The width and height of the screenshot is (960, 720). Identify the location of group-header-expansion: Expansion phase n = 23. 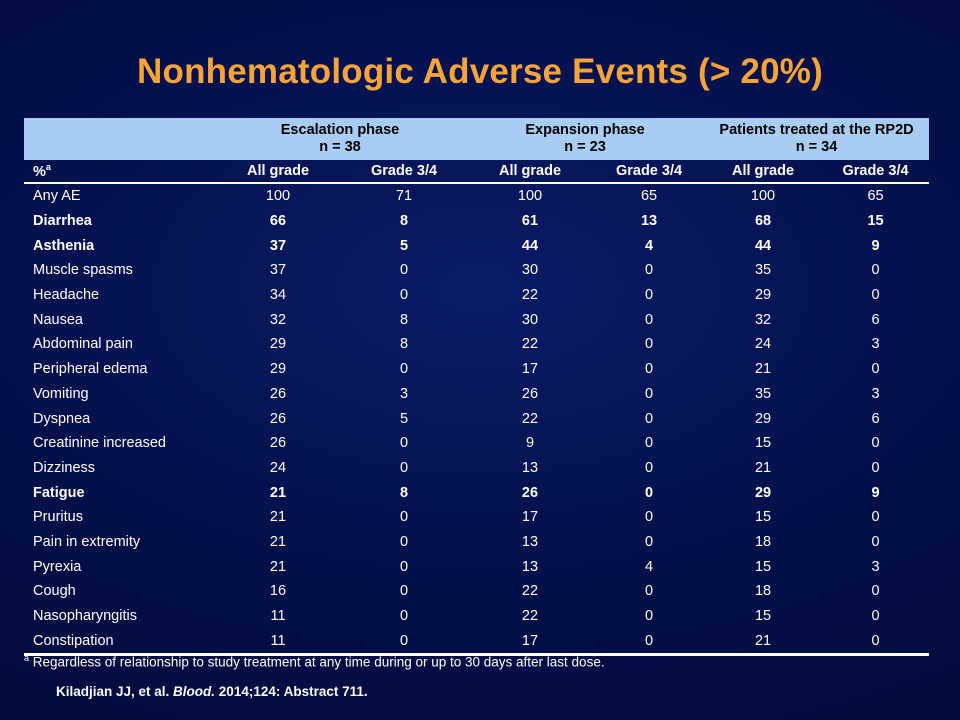
(585, 139).